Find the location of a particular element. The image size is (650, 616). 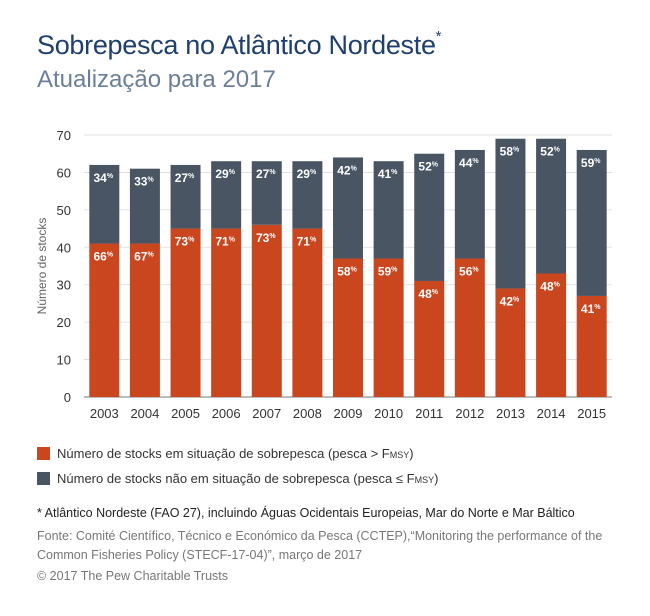

y-tick-label: 70 is located at coordinates (64, 135).